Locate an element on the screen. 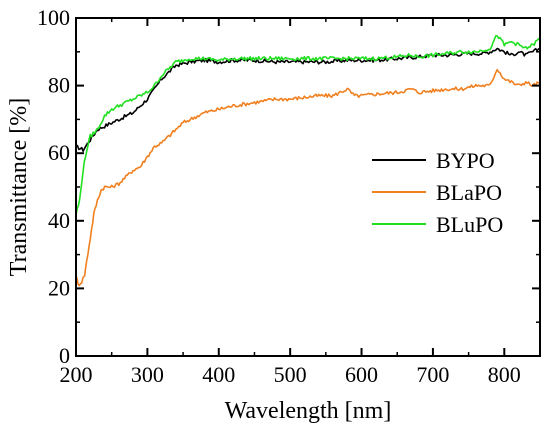  y-tick-label: 40 is located at coordinates (59, 220).